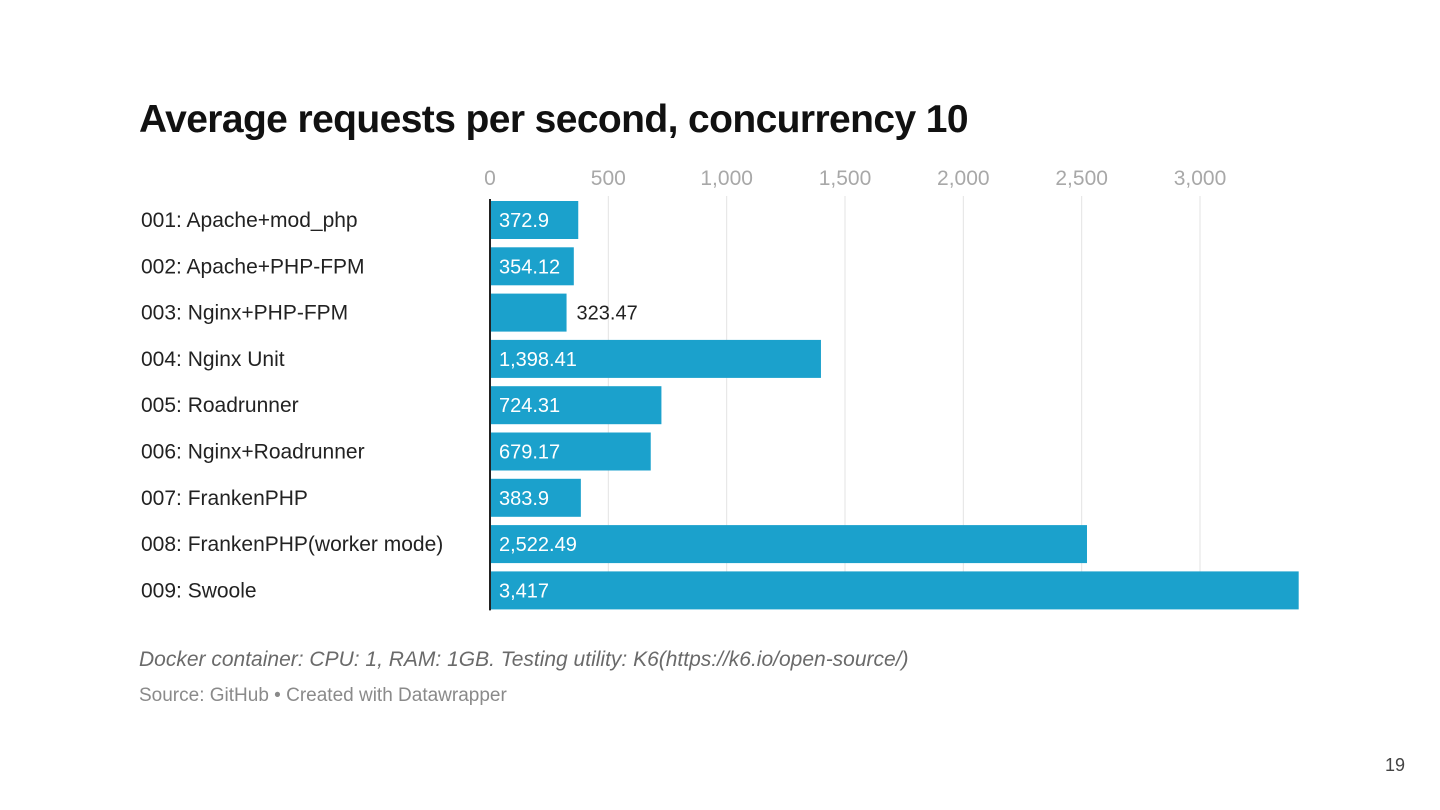  I want to click on x-tick-label: 1,000, so click(726, 178).